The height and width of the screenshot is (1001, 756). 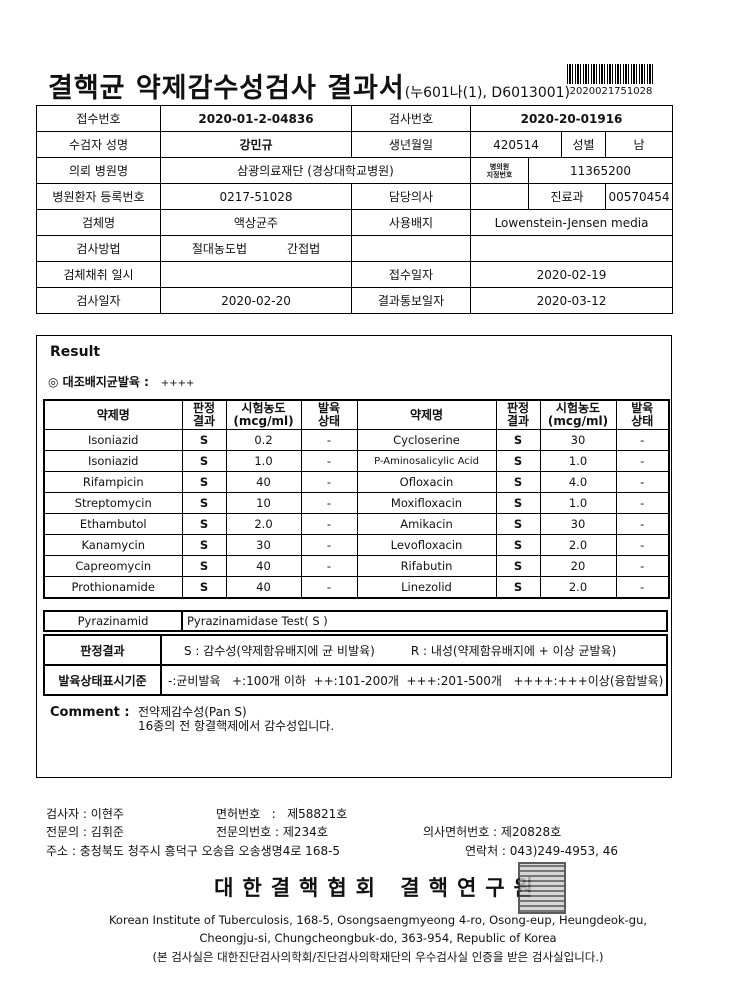 What do you see at coordinates (639, 144) in the screenshot?
I see `sex: 남` at bounding box center [639, 144].